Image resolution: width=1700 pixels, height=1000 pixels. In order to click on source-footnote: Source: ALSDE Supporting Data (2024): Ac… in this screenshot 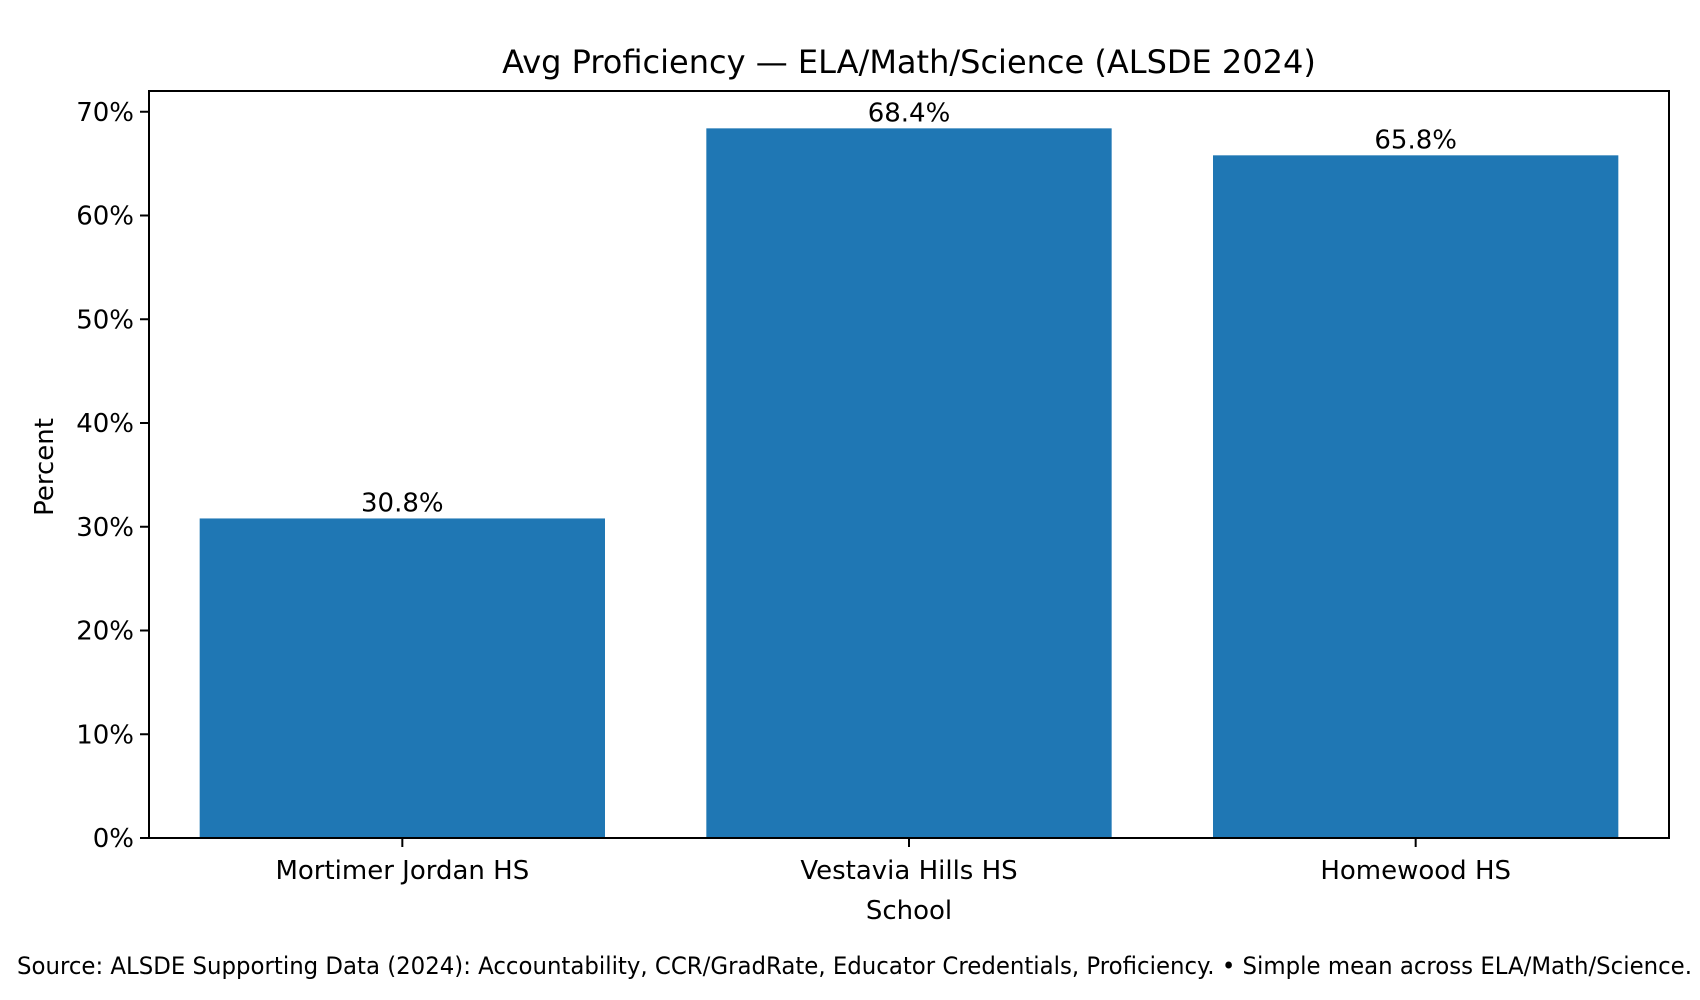, I will do `click(854, 966)`.